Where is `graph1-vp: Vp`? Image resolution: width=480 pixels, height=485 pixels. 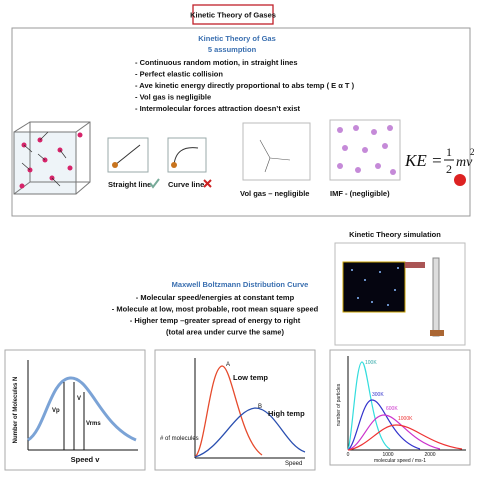 graph1-vp: Vp is located at coordinates (56, 411).